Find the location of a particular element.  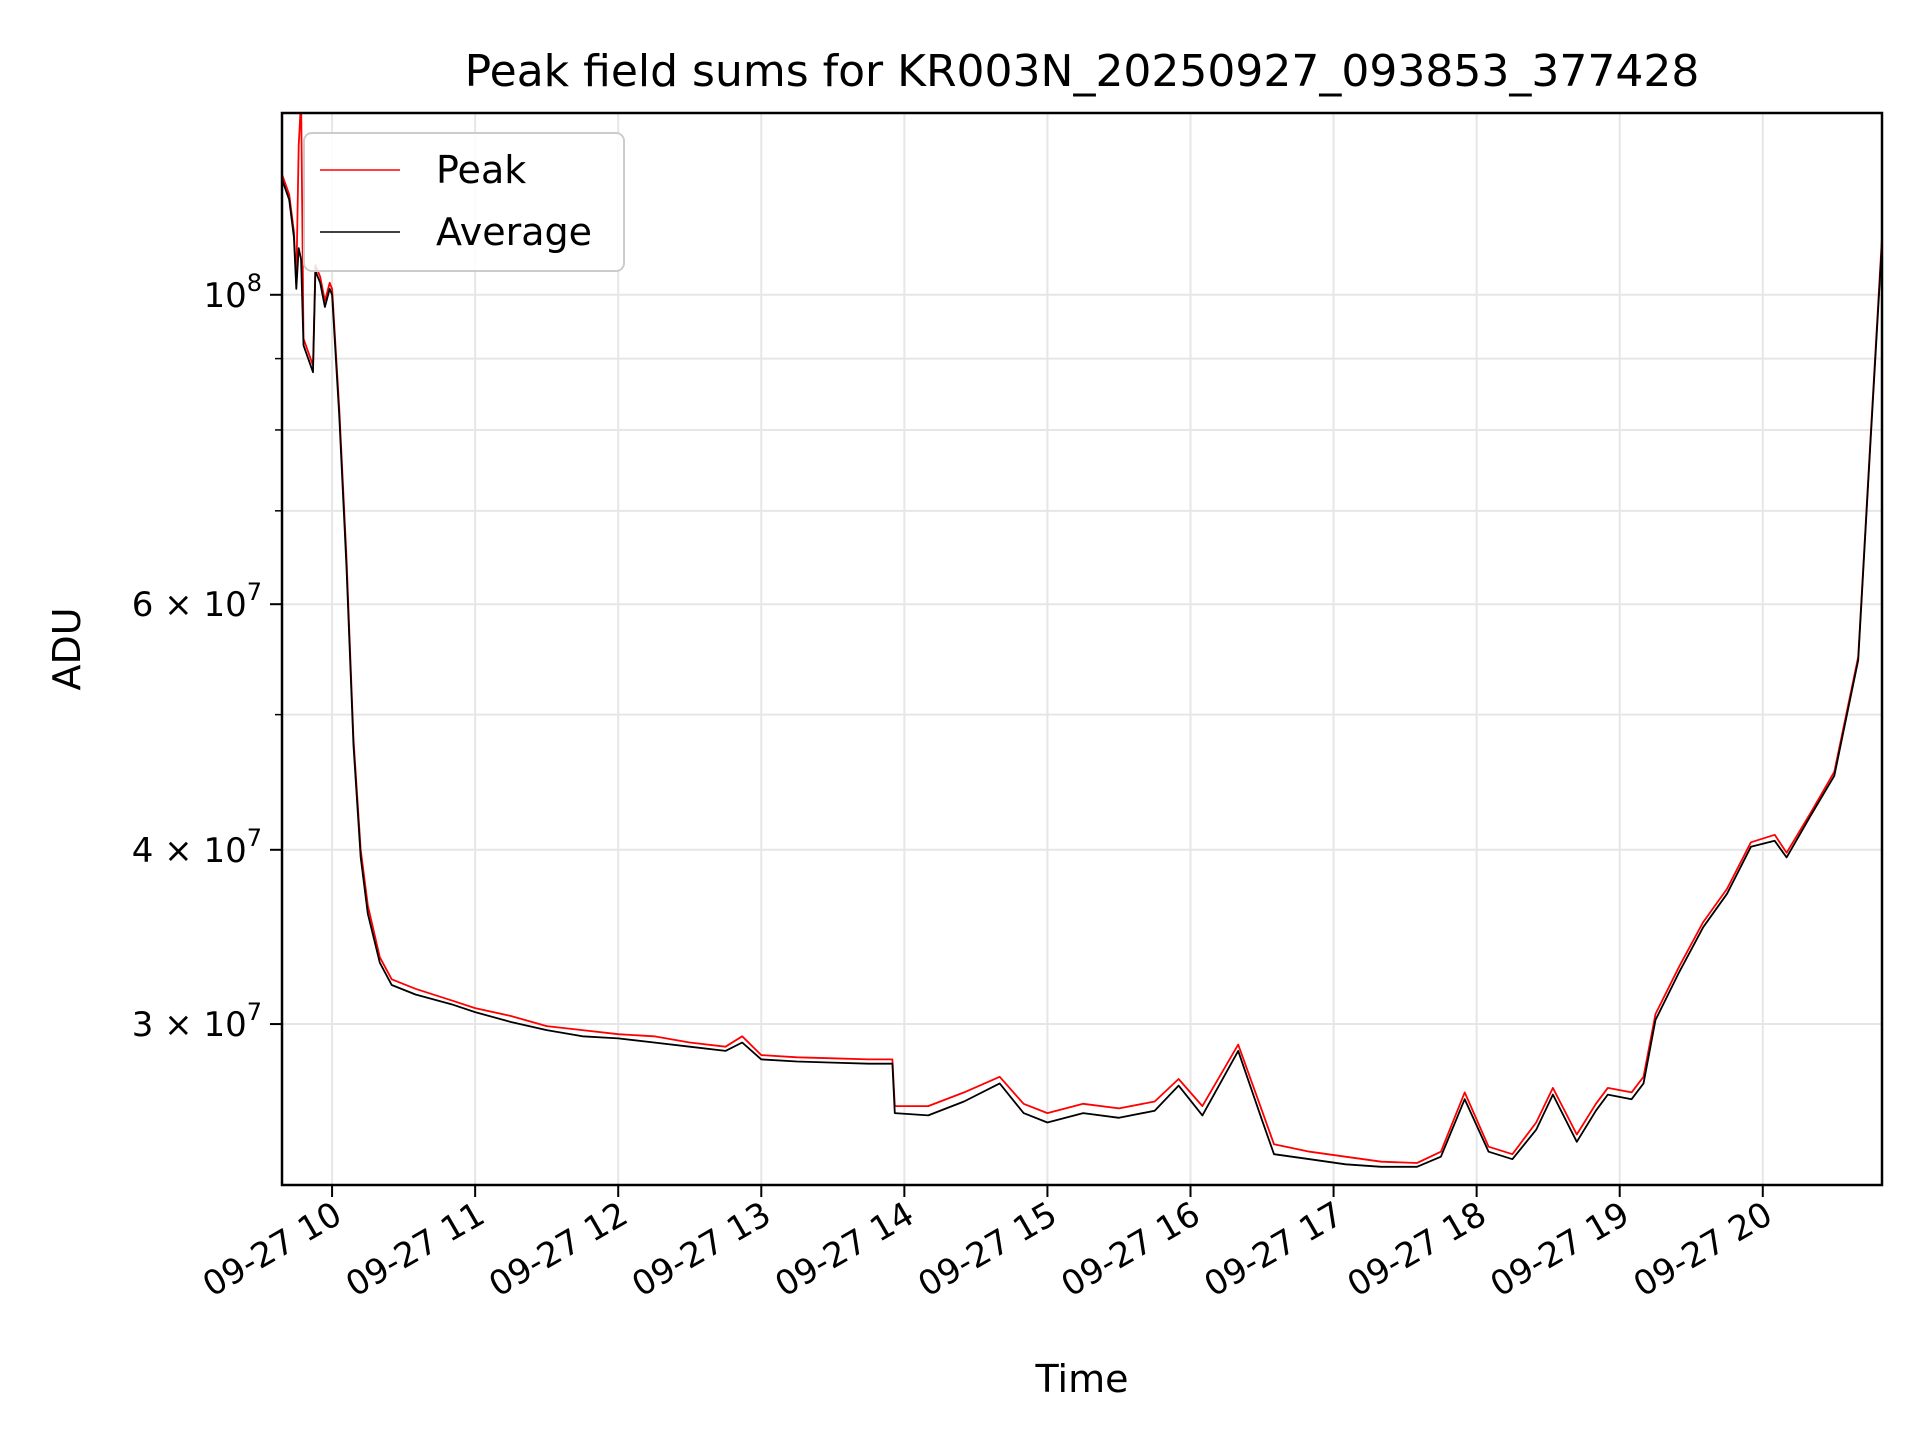

y-tick-label-1: 4 × 107 is located at coordinates (197, 847).